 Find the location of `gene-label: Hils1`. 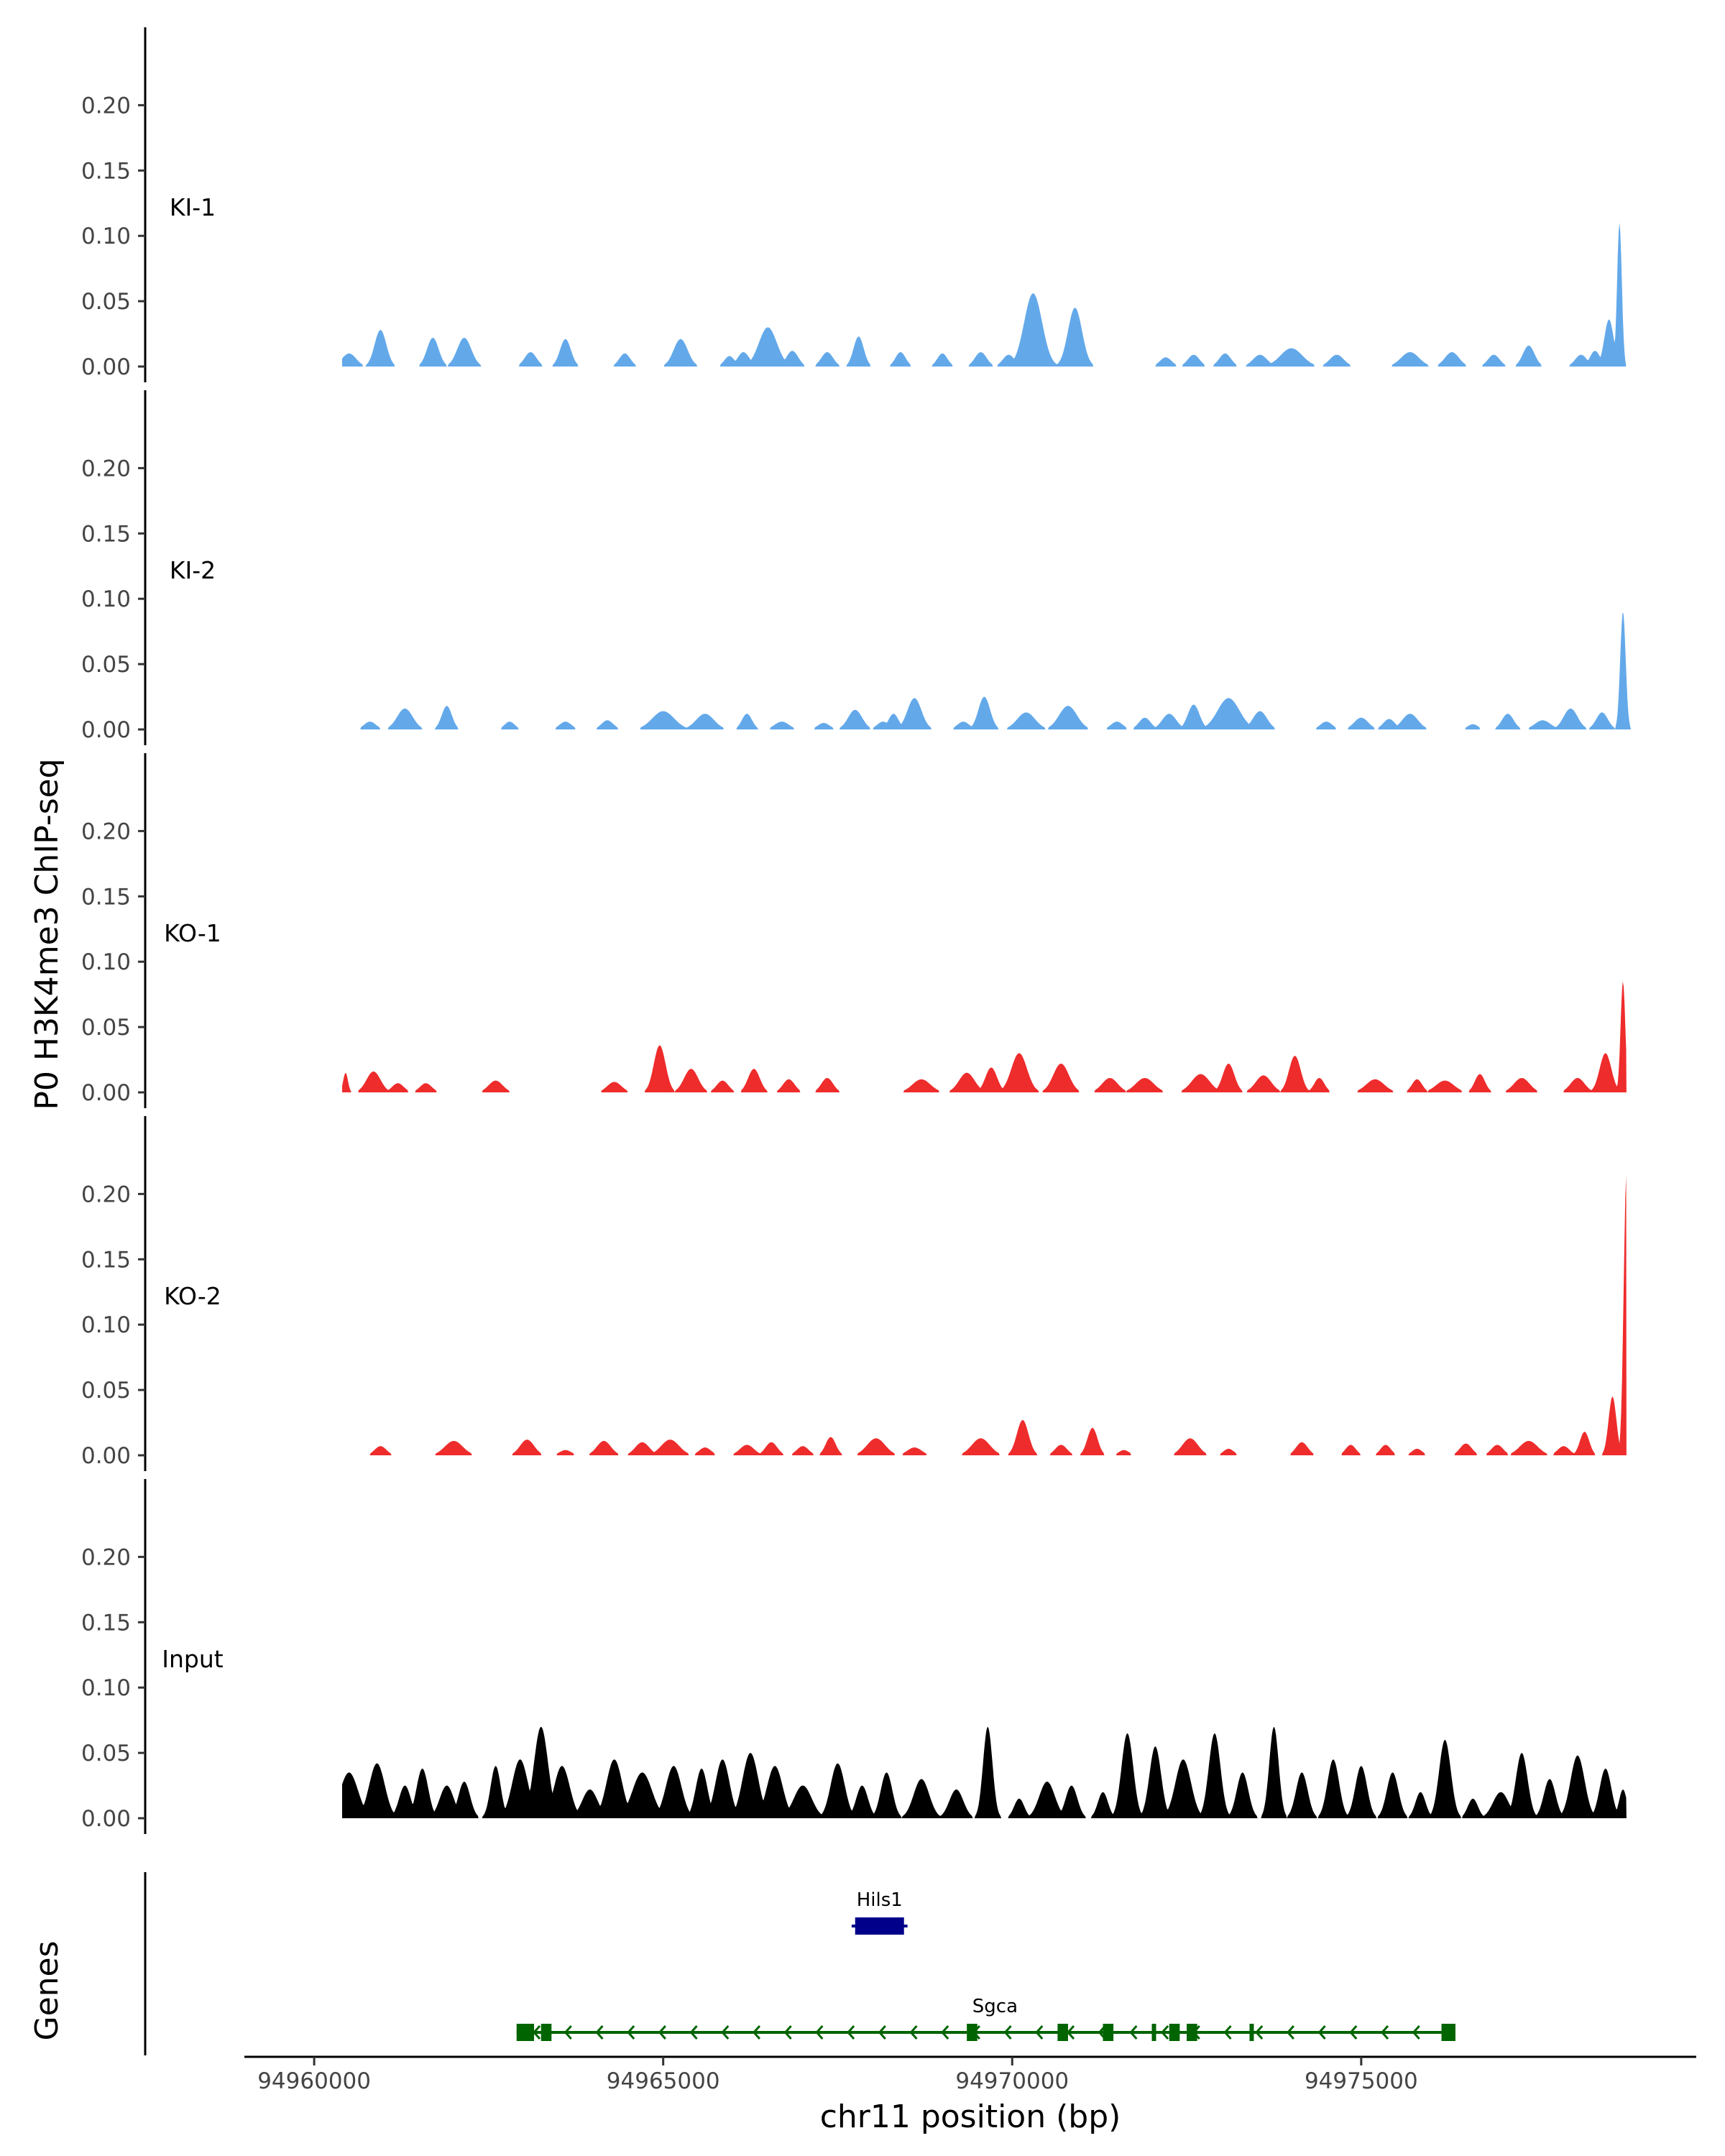

gene-label: Hils1 is located at coordinates (880, 1900).